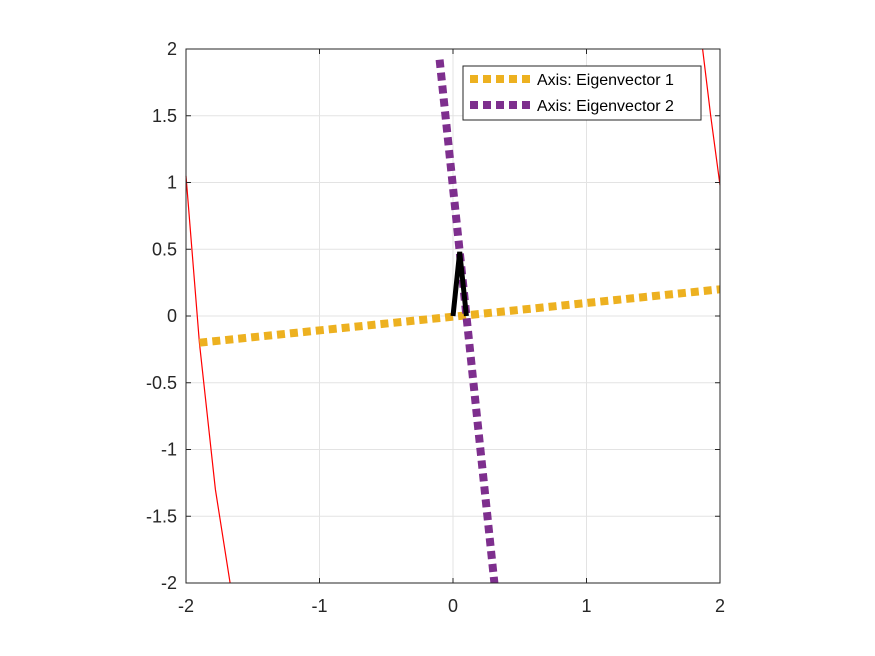  I want to click on y-tick-label-1: -1.5, so click(161, 516).